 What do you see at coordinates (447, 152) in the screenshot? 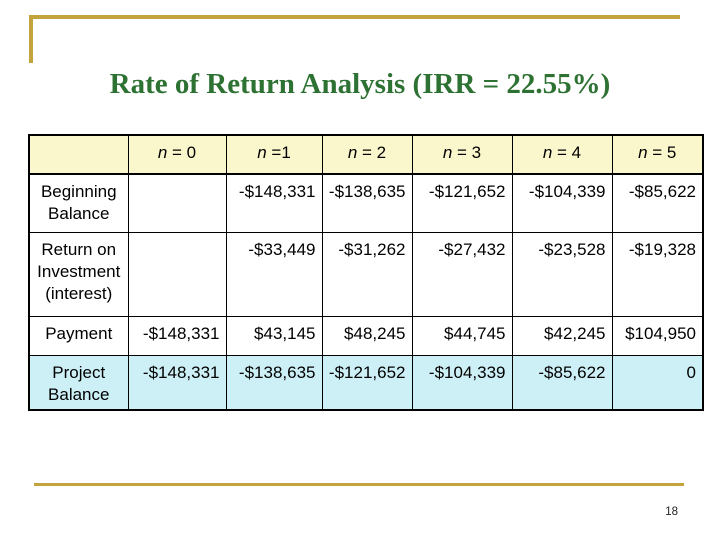
I see `col-header-n3-var: n` at bounding box center [447, 152].